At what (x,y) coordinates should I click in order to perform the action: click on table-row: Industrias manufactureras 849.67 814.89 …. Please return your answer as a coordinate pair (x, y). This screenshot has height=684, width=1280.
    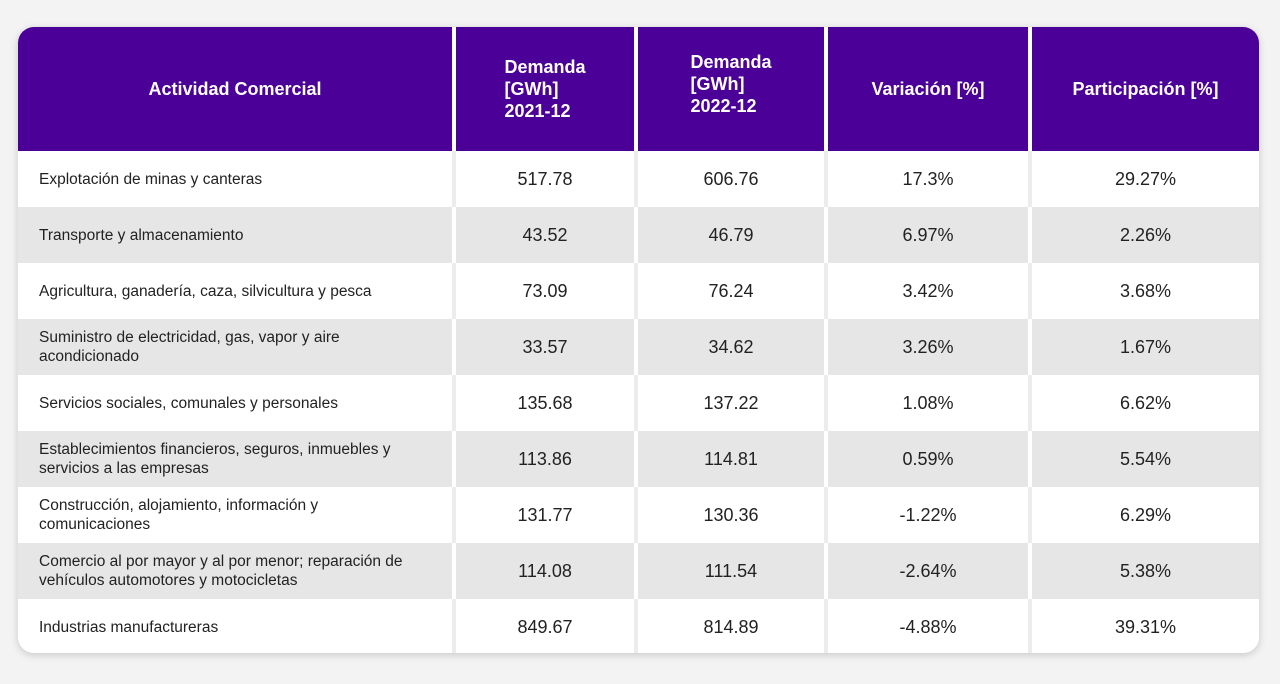
    Looking at the image, I should click on (638, 626).